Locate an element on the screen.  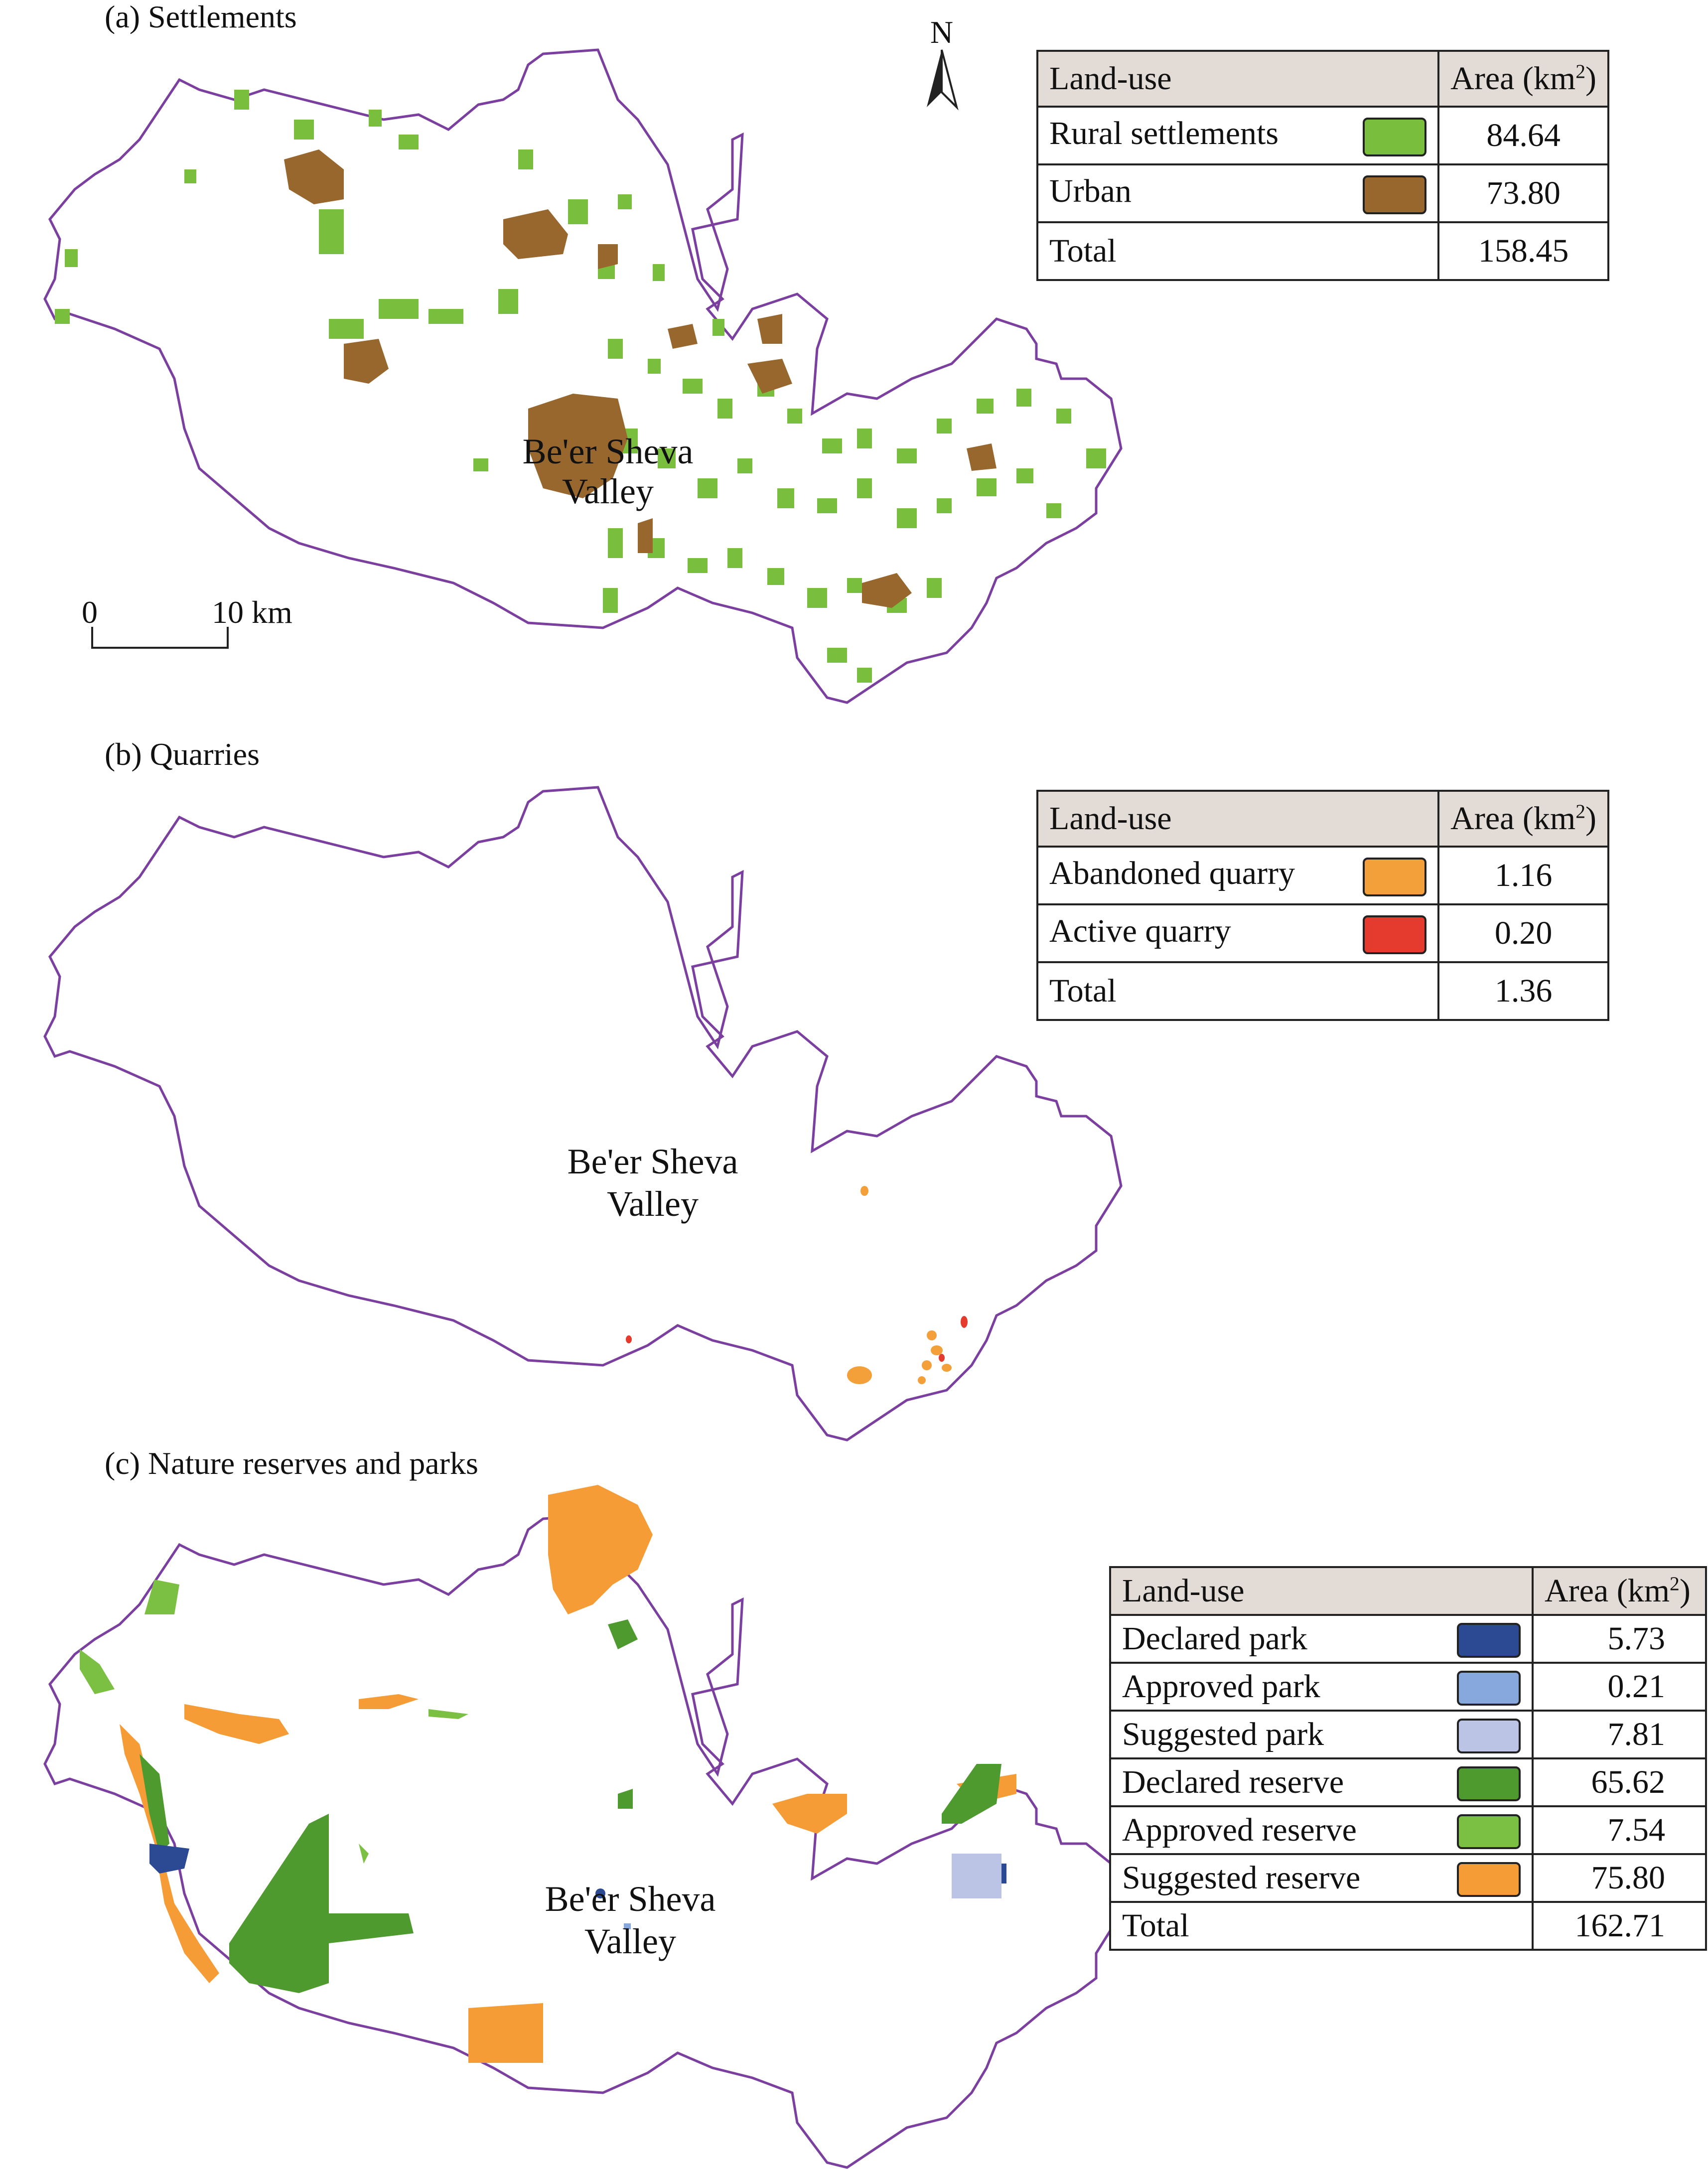
legend-c-value-approved-park: 0.21 is located at coordinates (1619, 1687).